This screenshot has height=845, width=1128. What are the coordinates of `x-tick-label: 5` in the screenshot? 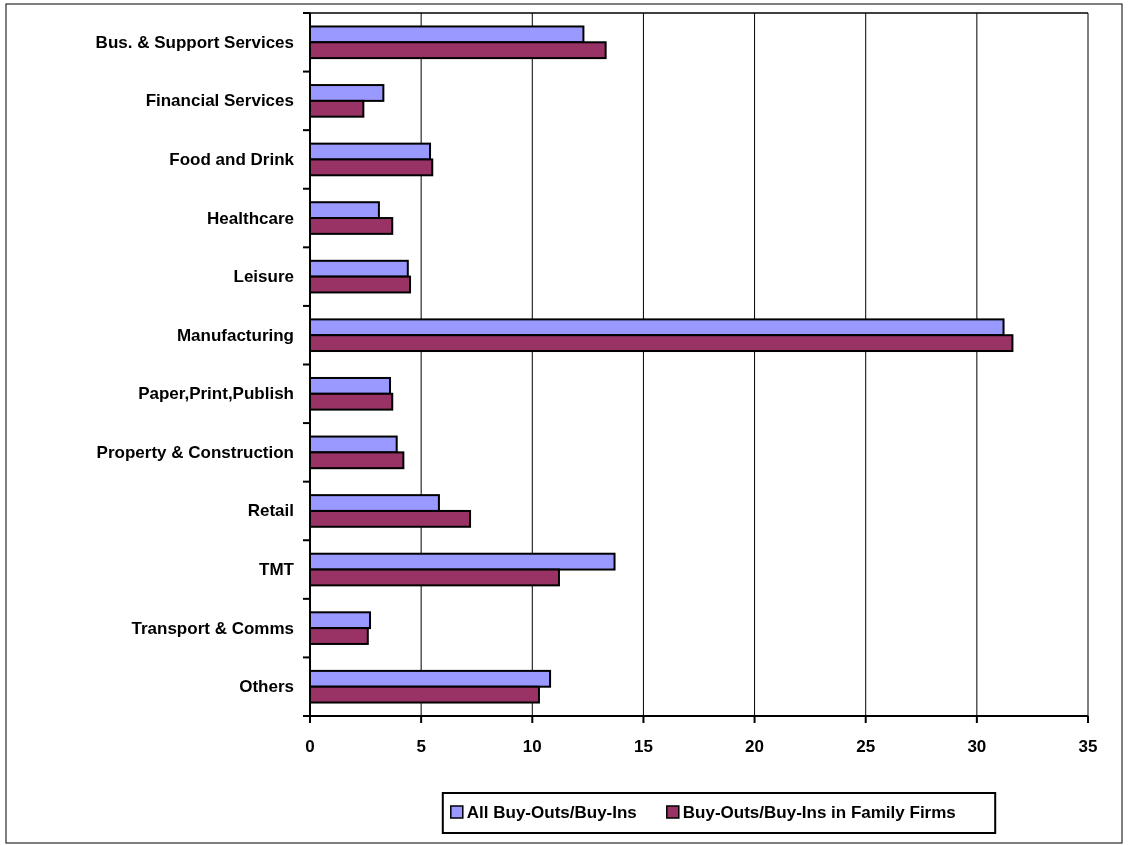 It's located at (421, 746).